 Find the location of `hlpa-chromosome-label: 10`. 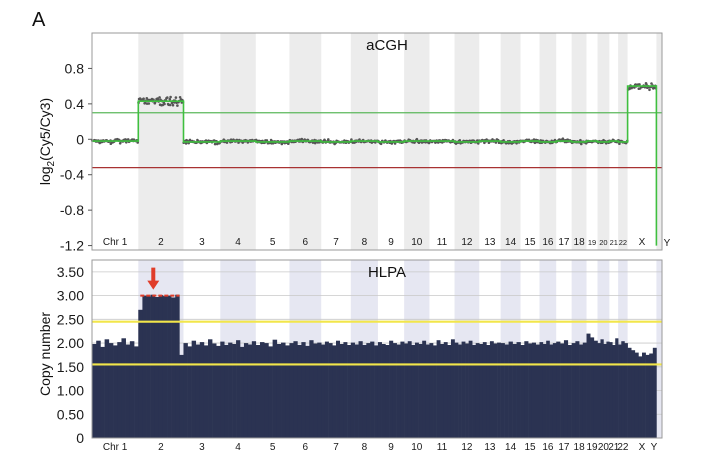

hlpa-chromosome-label: 10 is located at coordinates (417, 447).